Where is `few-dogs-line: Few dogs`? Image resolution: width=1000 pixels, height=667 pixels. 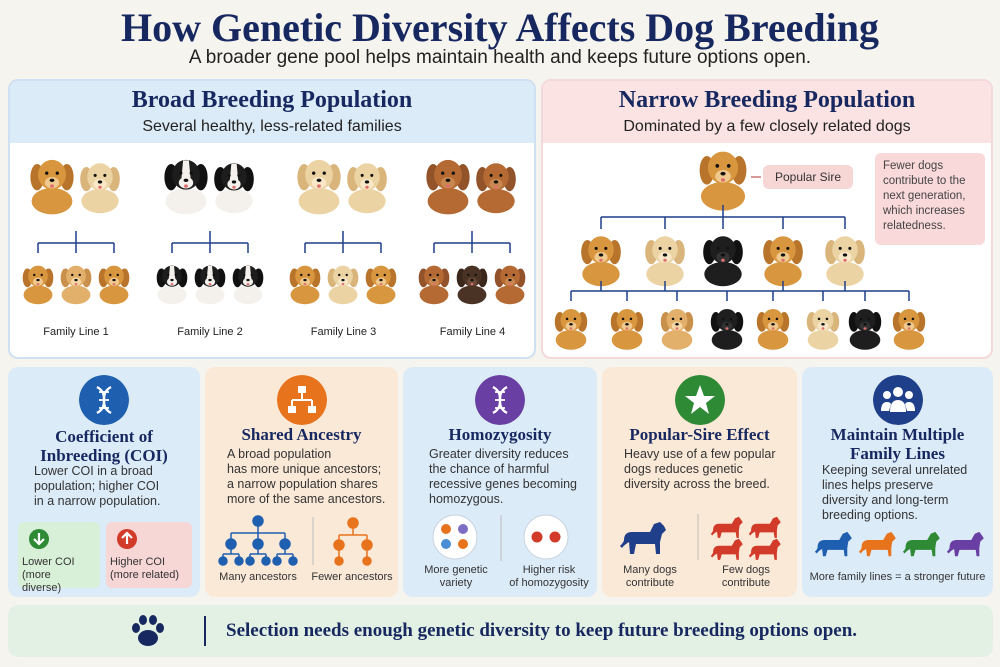 few-dogs-line: Few dogs is located at coordinates (746, 570).